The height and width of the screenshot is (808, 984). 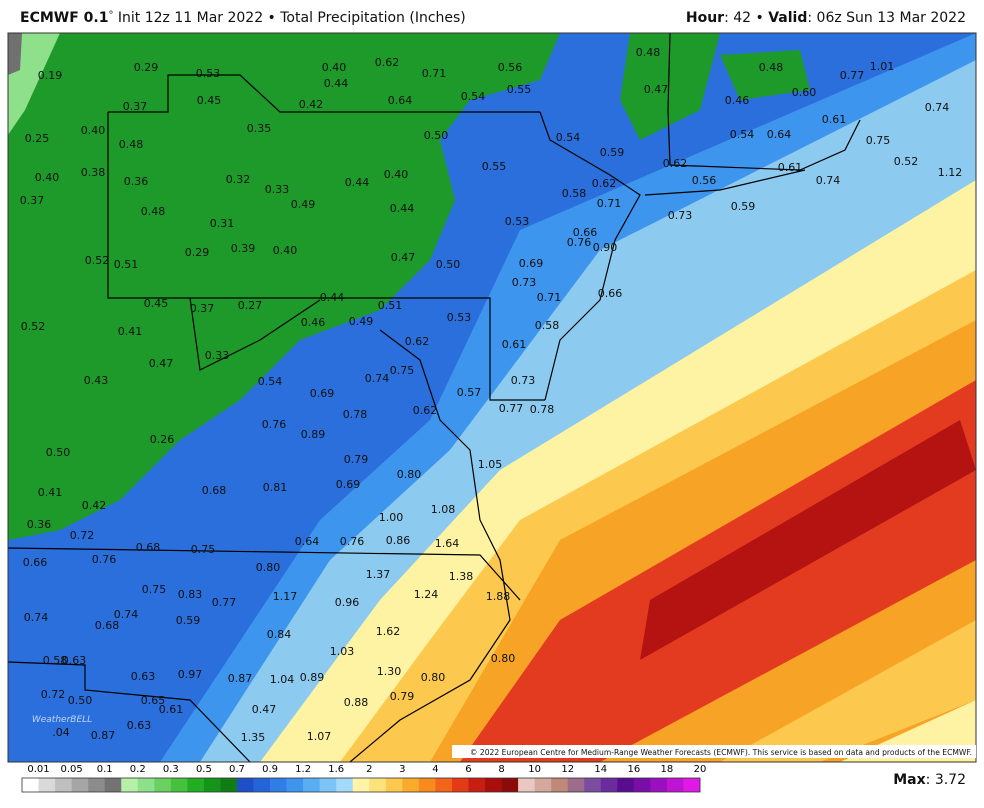 I want to click on value-label: 1.88, so click(x=498, y=596).